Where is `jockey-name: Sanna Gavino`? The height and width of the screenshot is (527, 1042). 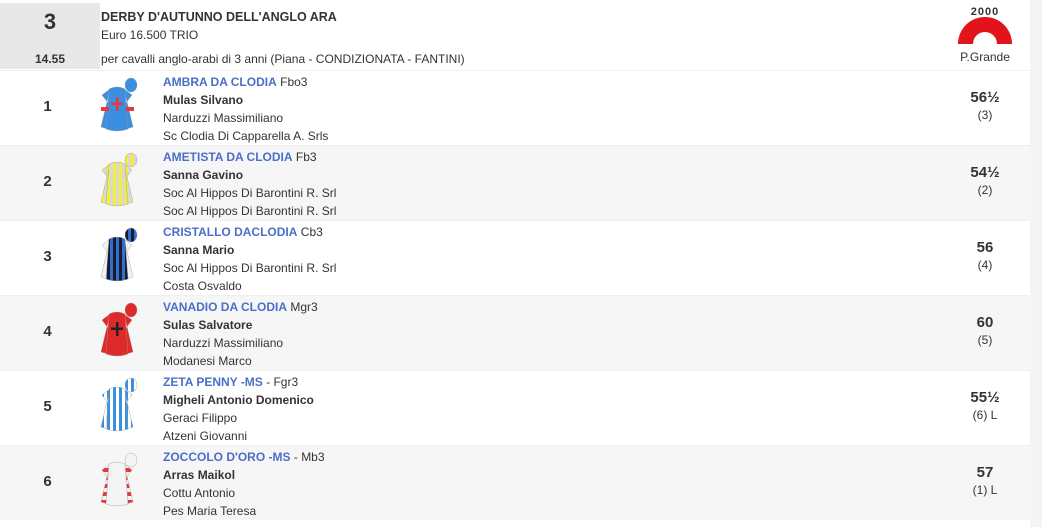
jockey-name: Sanna Gavino is located at coordinates (203, 175).